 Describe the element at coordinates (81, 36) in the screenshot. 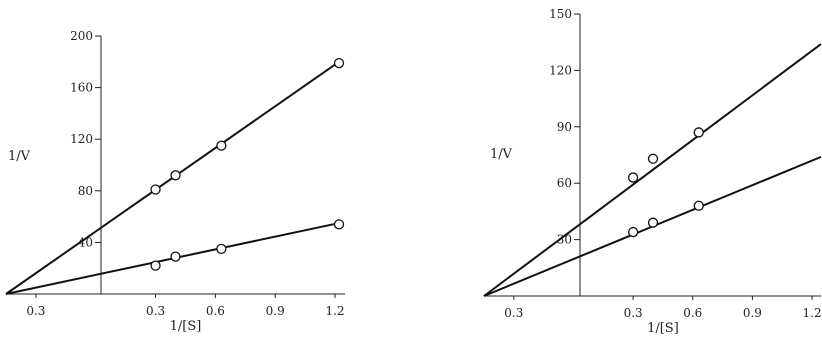

I see `y-tick-label: 200` at that location.